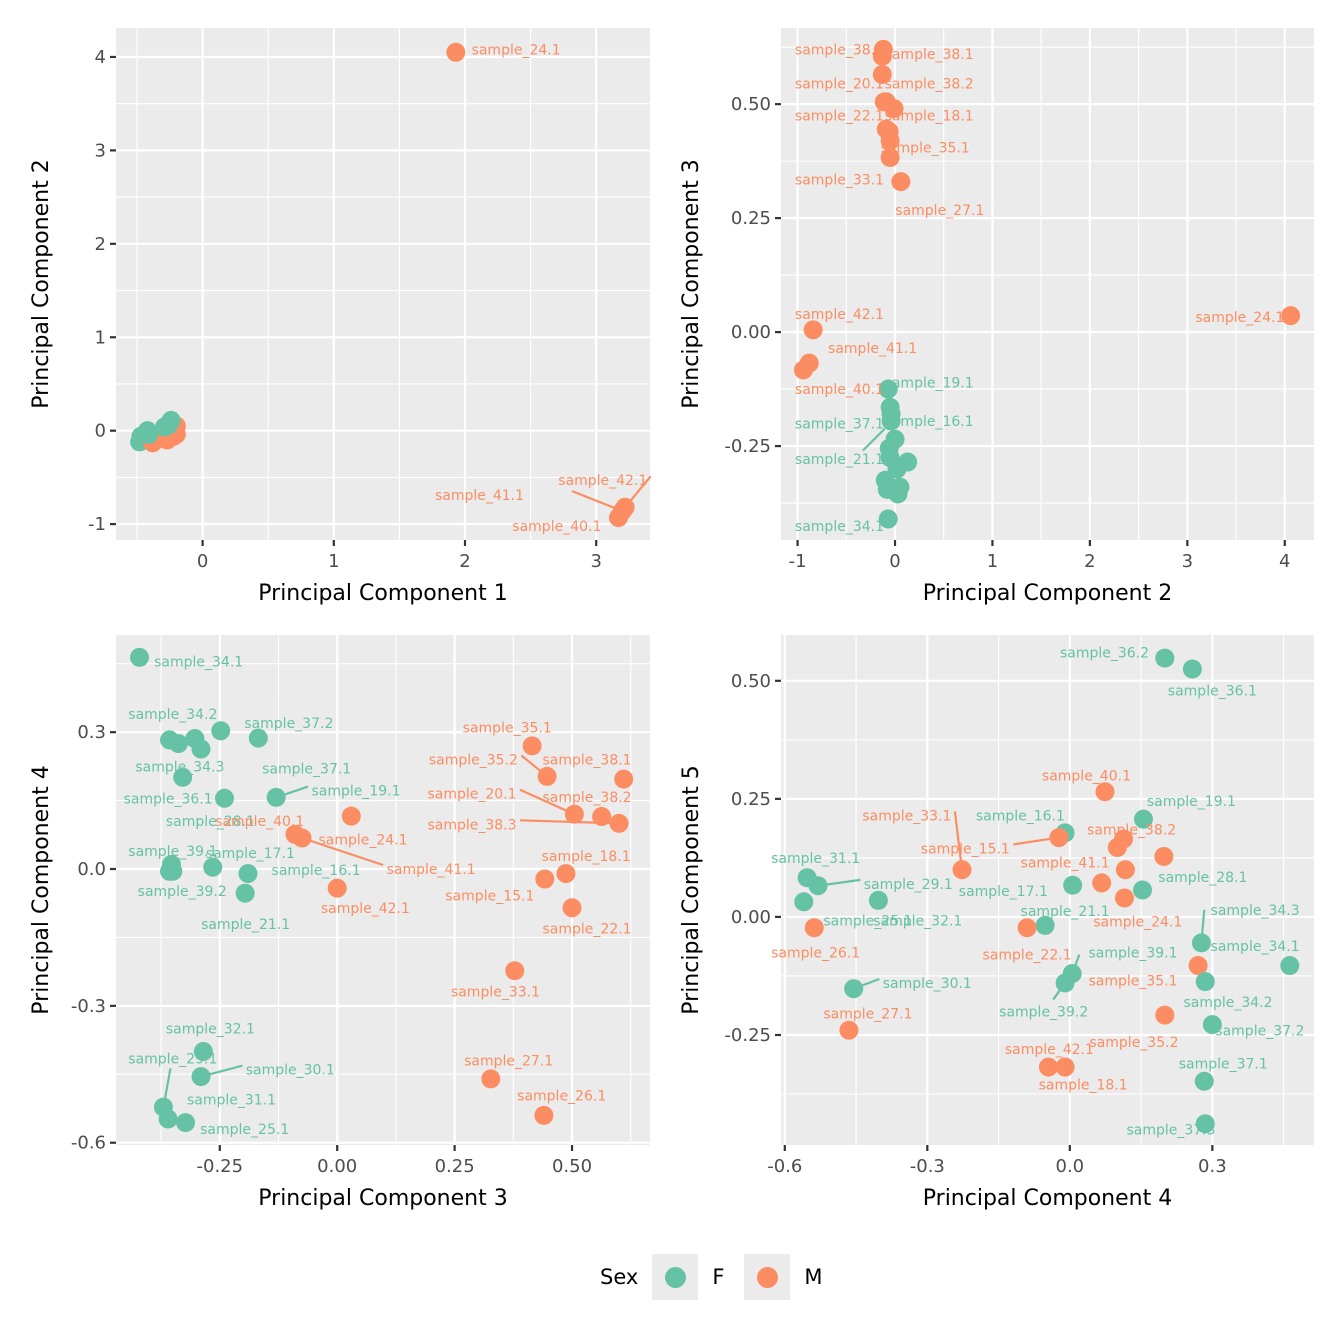 The height and width of the screenshot is (1344, 1344). What do you see at coordinates (929, 85) in the screenshot?
I see `point-label: sample_38.2` at bounding box center [929, 85].